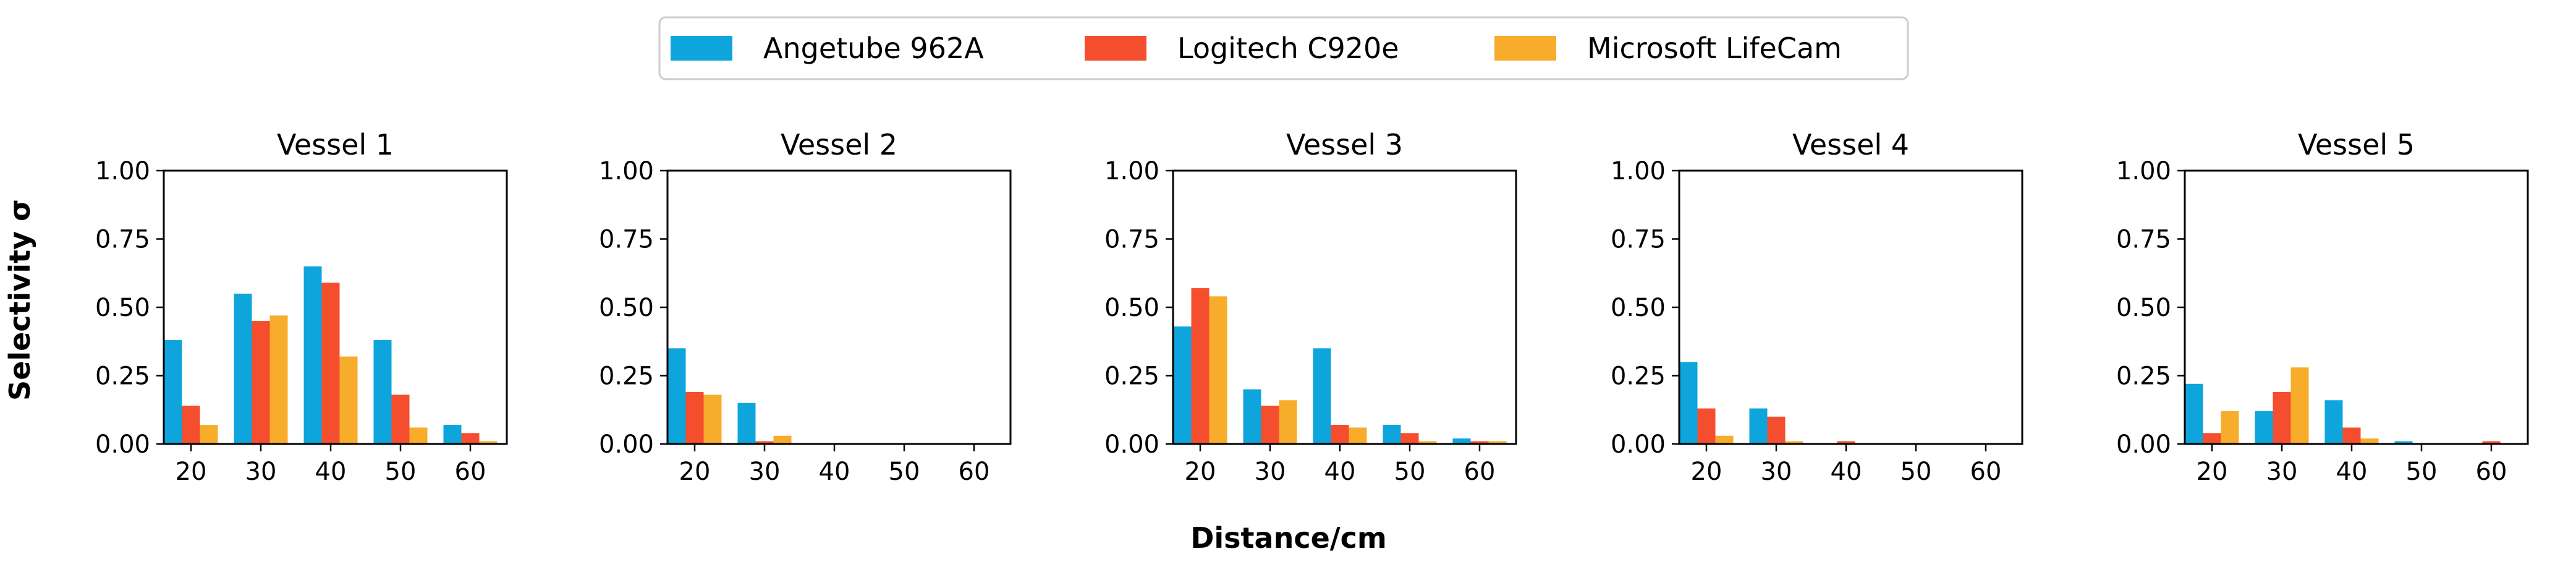 The width and height of the screenshot is (2576, 580). Describe the element at coordinates (1706, 472) in the screenshot. I see `x-tick-label-vessel-4-20: 20` at that location.